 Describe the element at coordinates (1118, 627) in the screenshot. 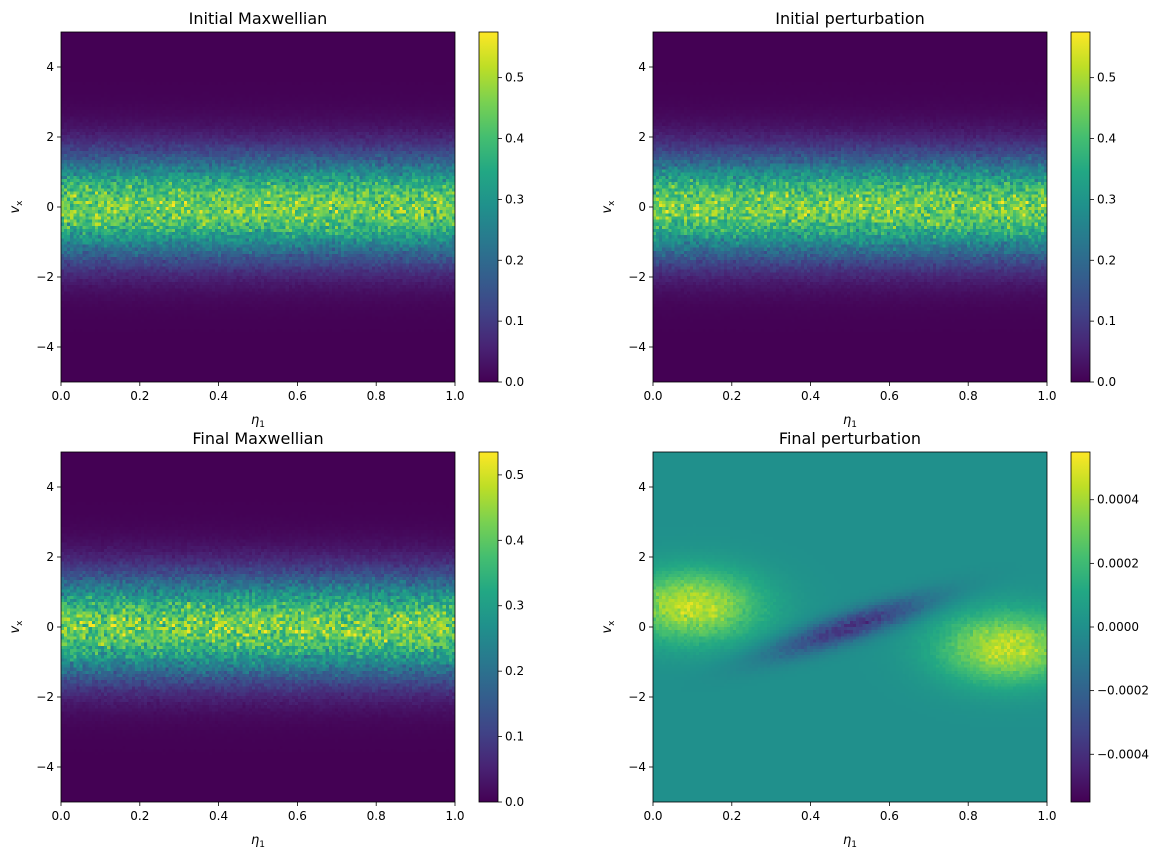

I see `colorbar-tick-label: 0.0000` at that location.